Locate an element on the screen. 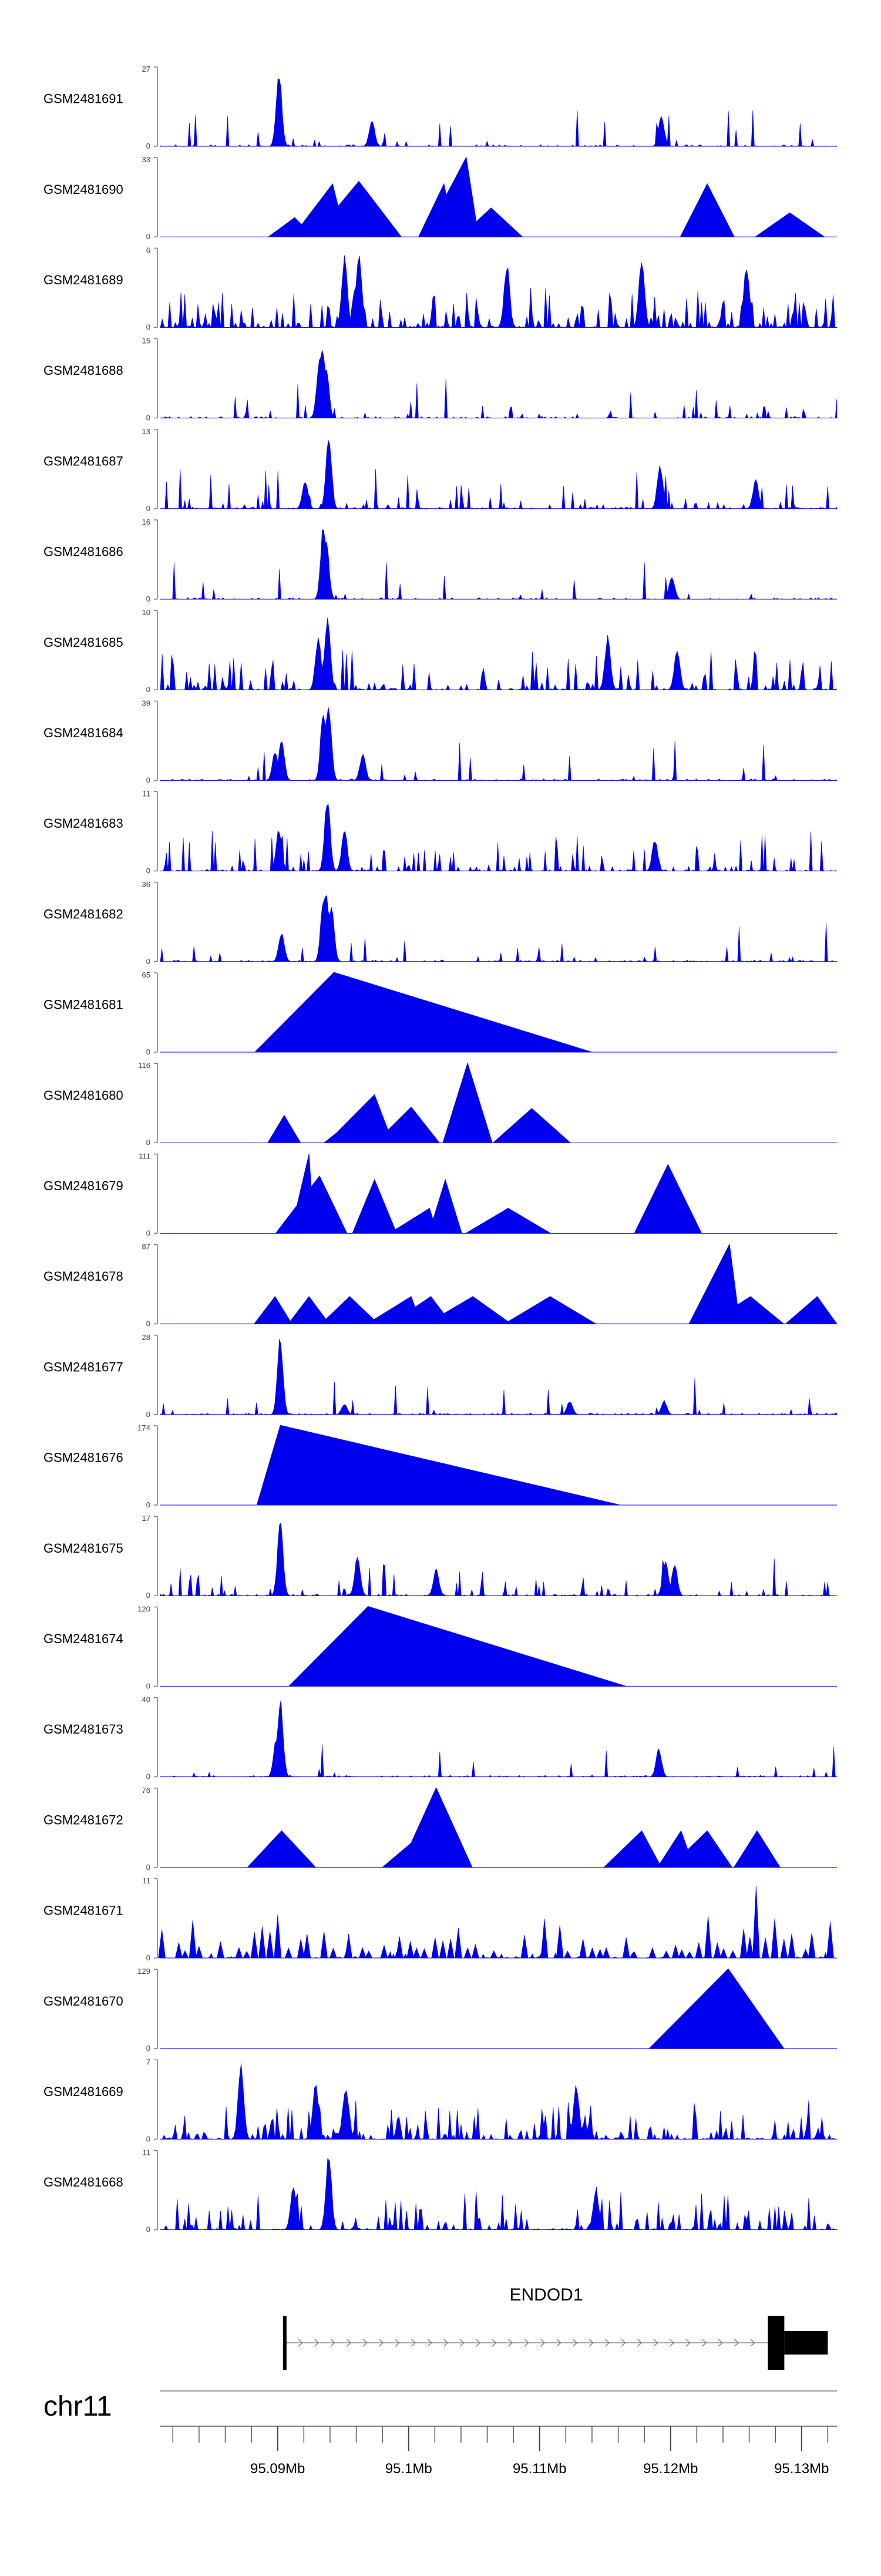 This screenshot has height=2576, width=881. track: GSM2481687 13 0 is located at coordinates (441, 470).